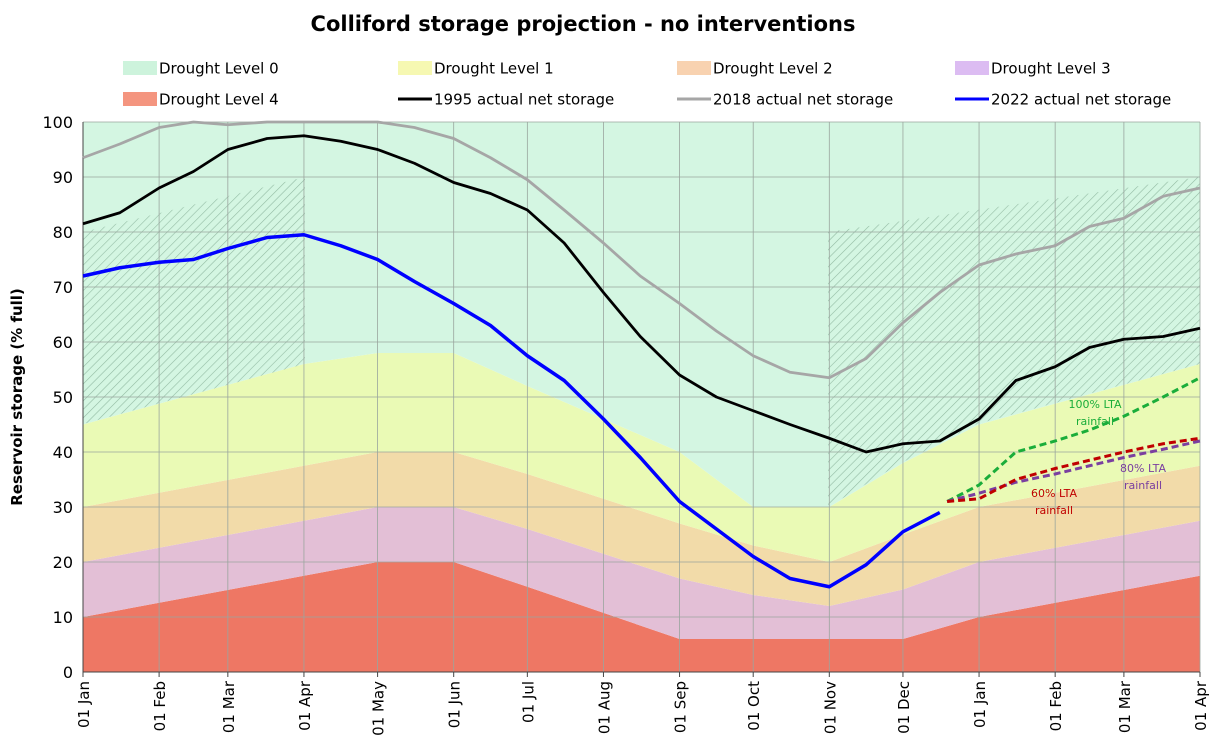  What do you see at coordinates (63, 342) in the screenshot?
I see `y-tick-label: 60` at bounding box center [63, 342].